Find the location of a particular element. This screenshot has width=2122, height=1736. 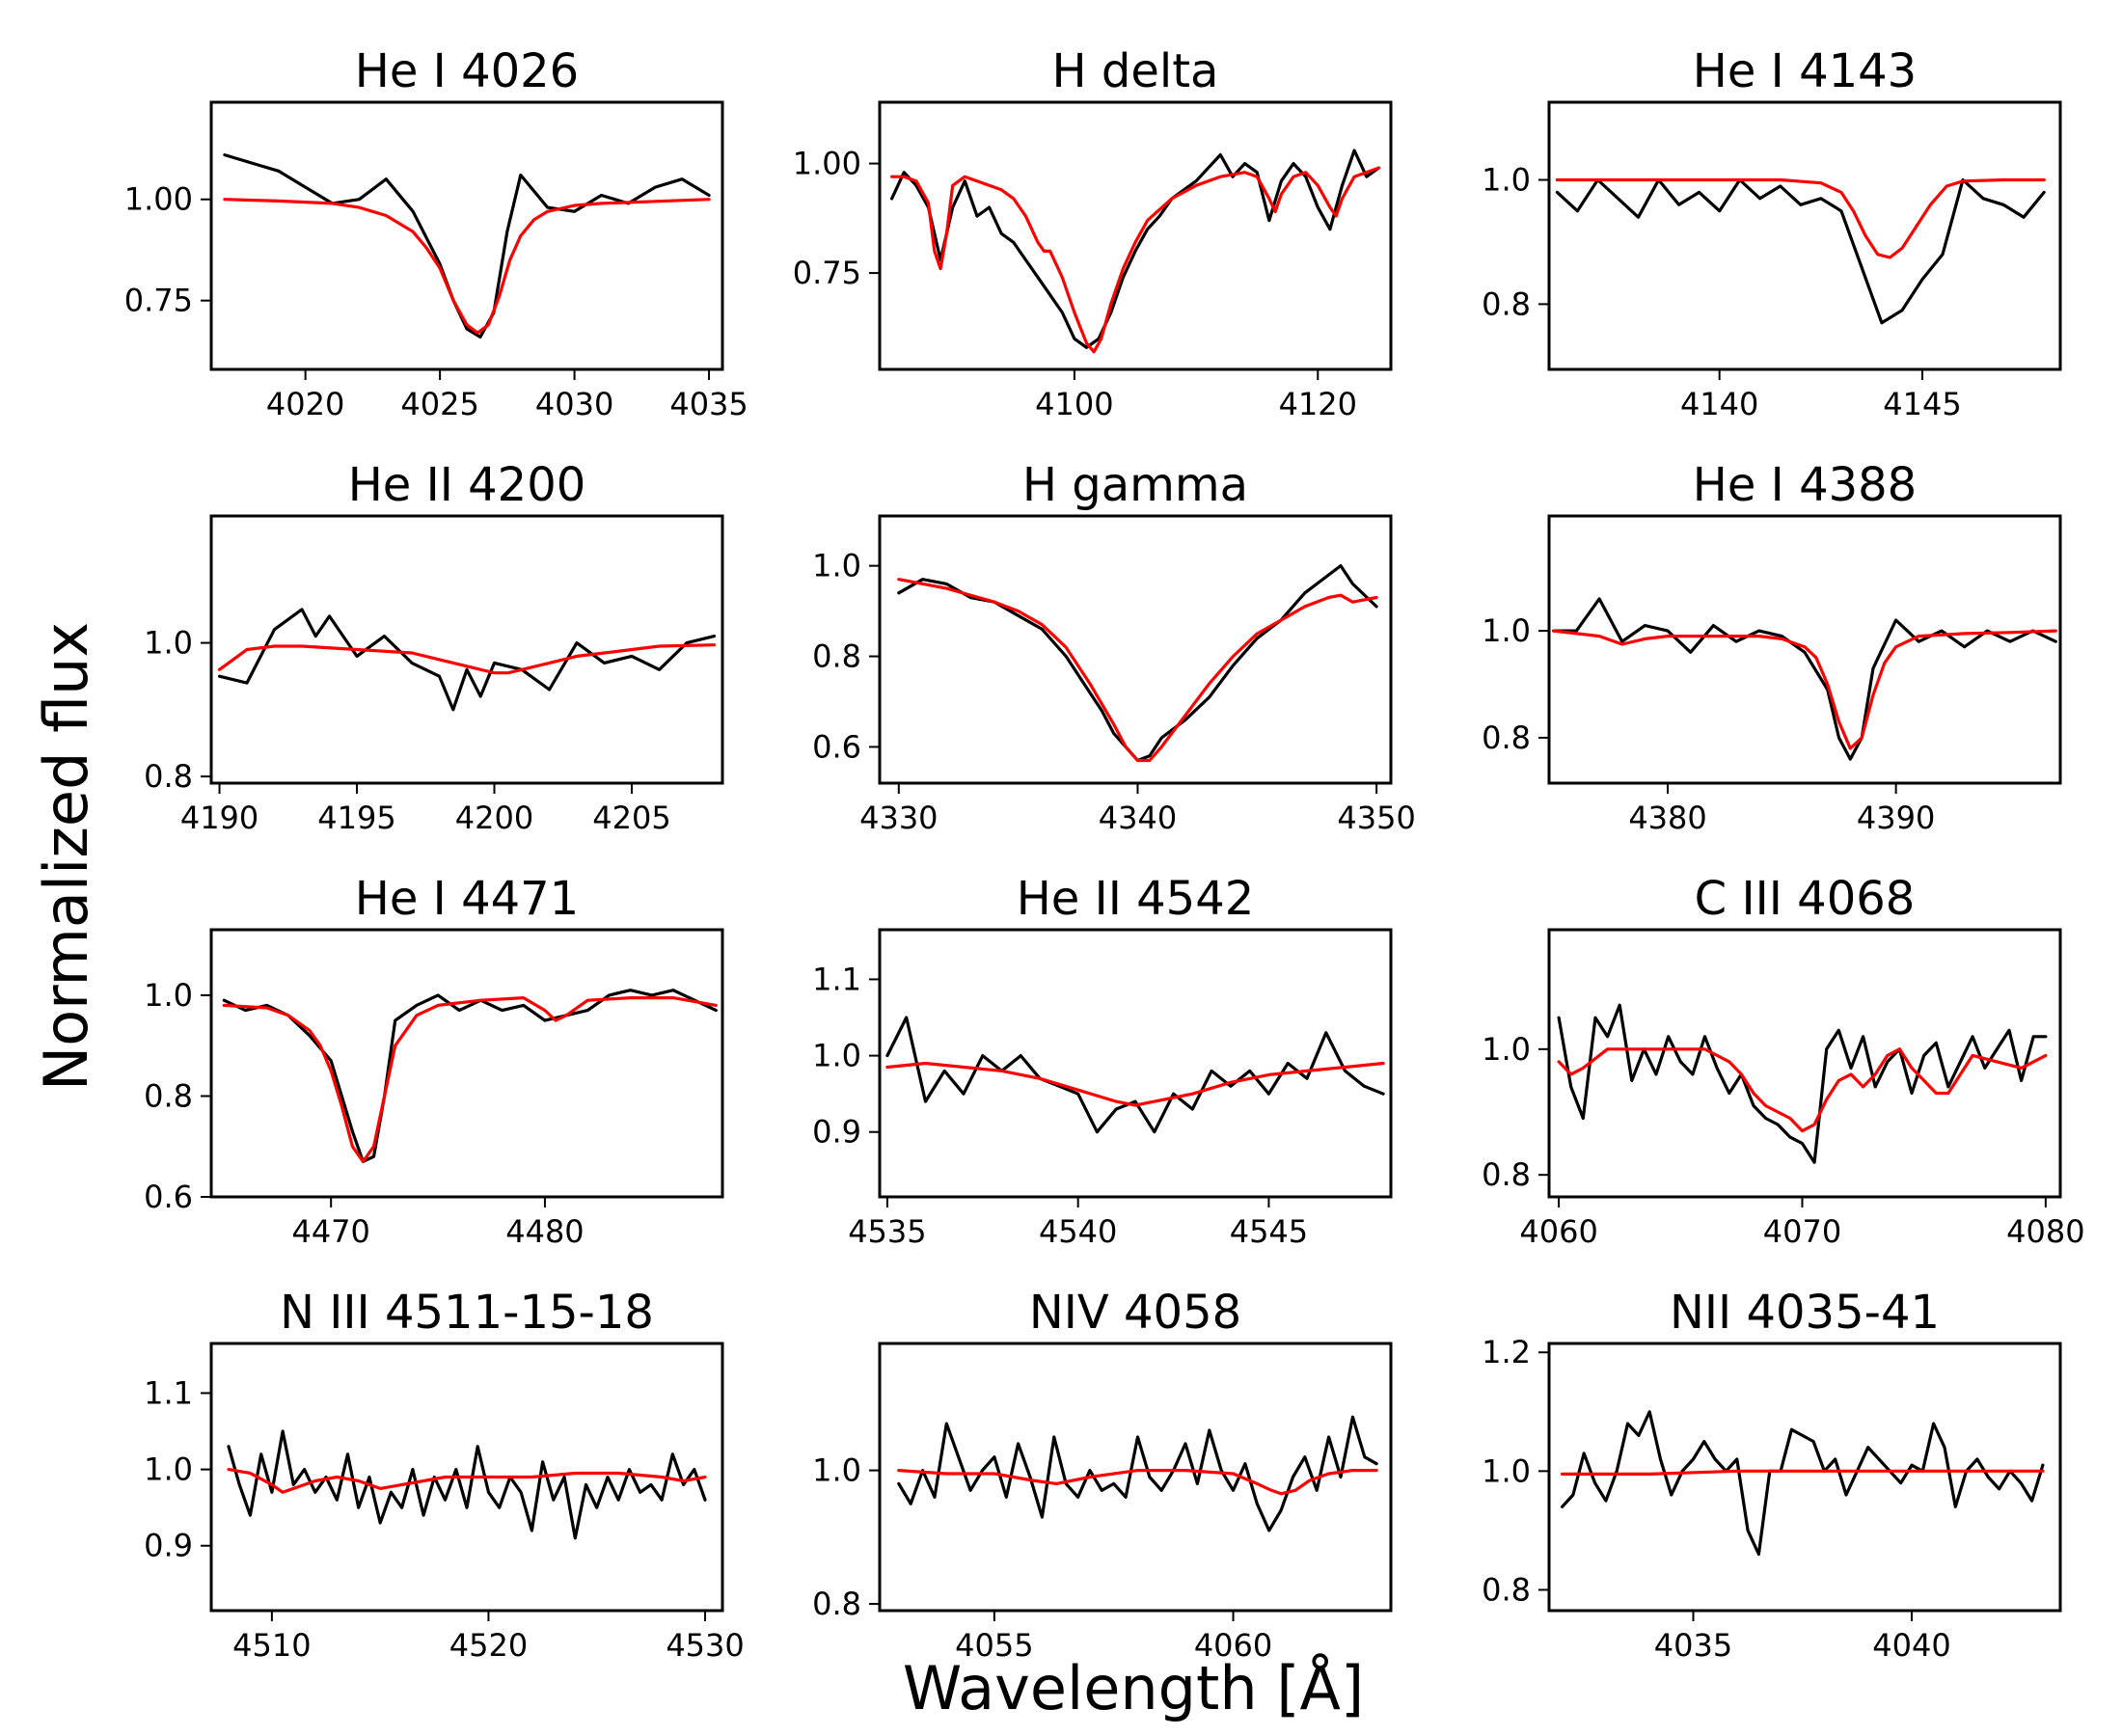

panel-title: He I 4388 is located at coordinates (1805, 485).